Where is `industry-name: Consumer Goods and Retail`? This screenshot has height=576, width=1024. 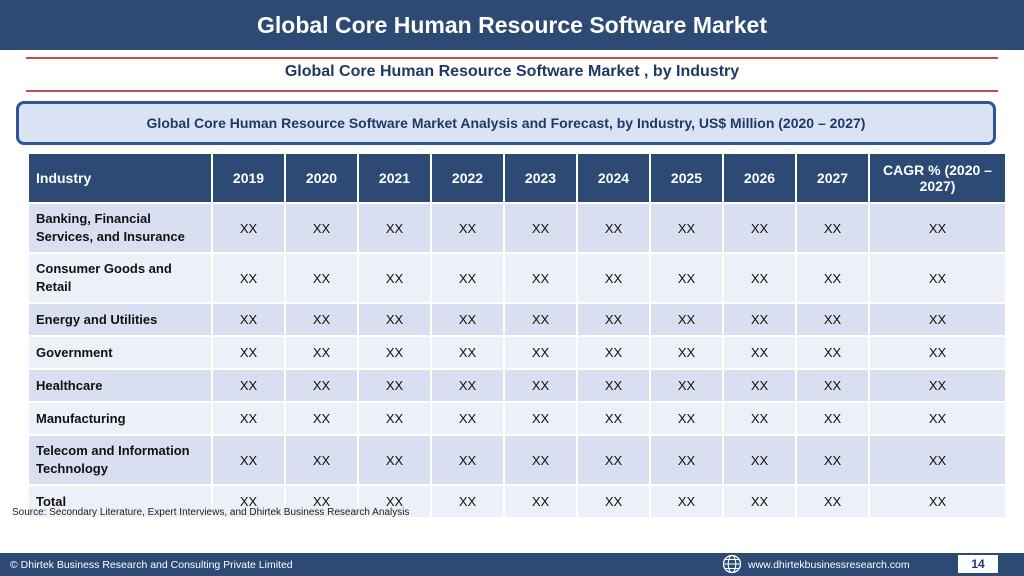 industry-name: Consumer Goods and Retail is located at coordinates (120, 278).